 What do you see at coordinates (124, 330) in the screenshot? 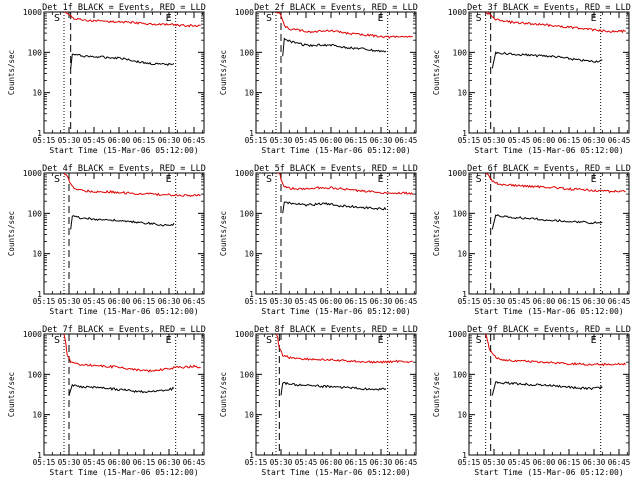
I see `panel-title: Det 7f BLACK = Events, RED = LLD` at bounding box center [124, 330].